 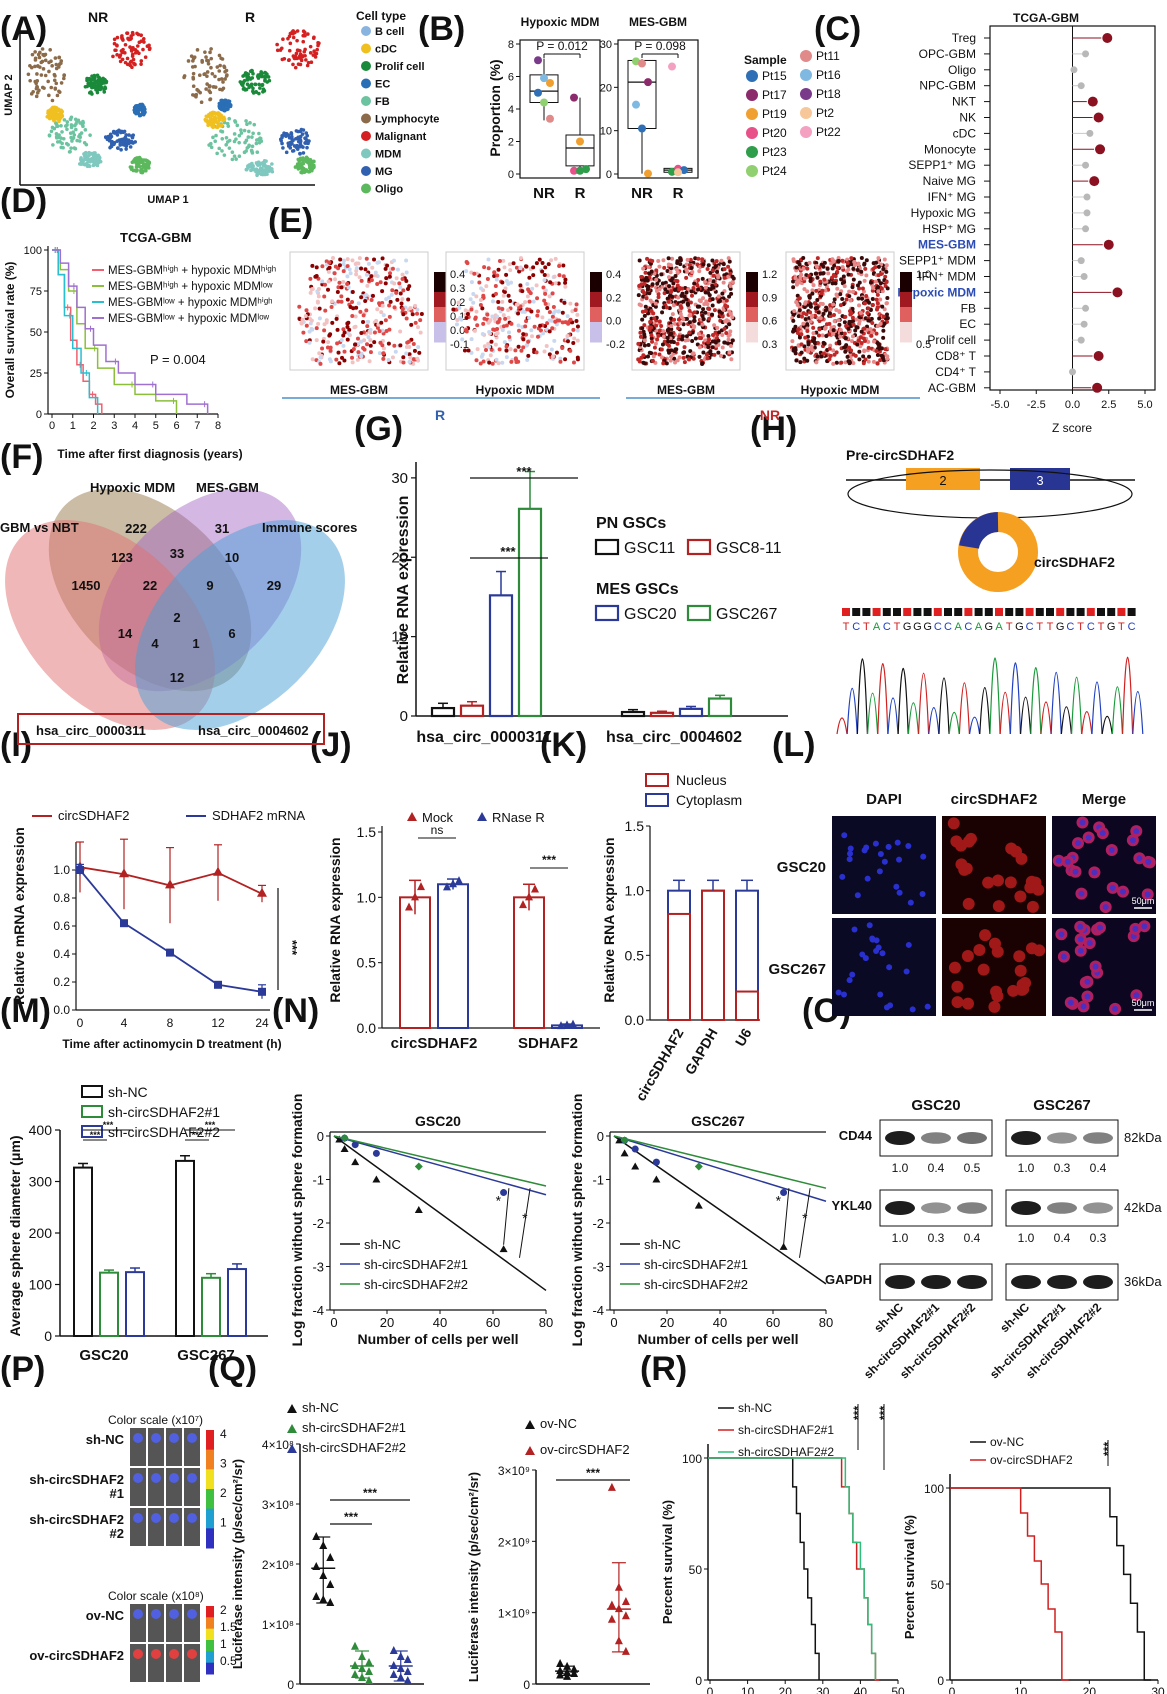 I want to click on km-x-label: Time after first diagnosis (years), so click(x=149, y=454).